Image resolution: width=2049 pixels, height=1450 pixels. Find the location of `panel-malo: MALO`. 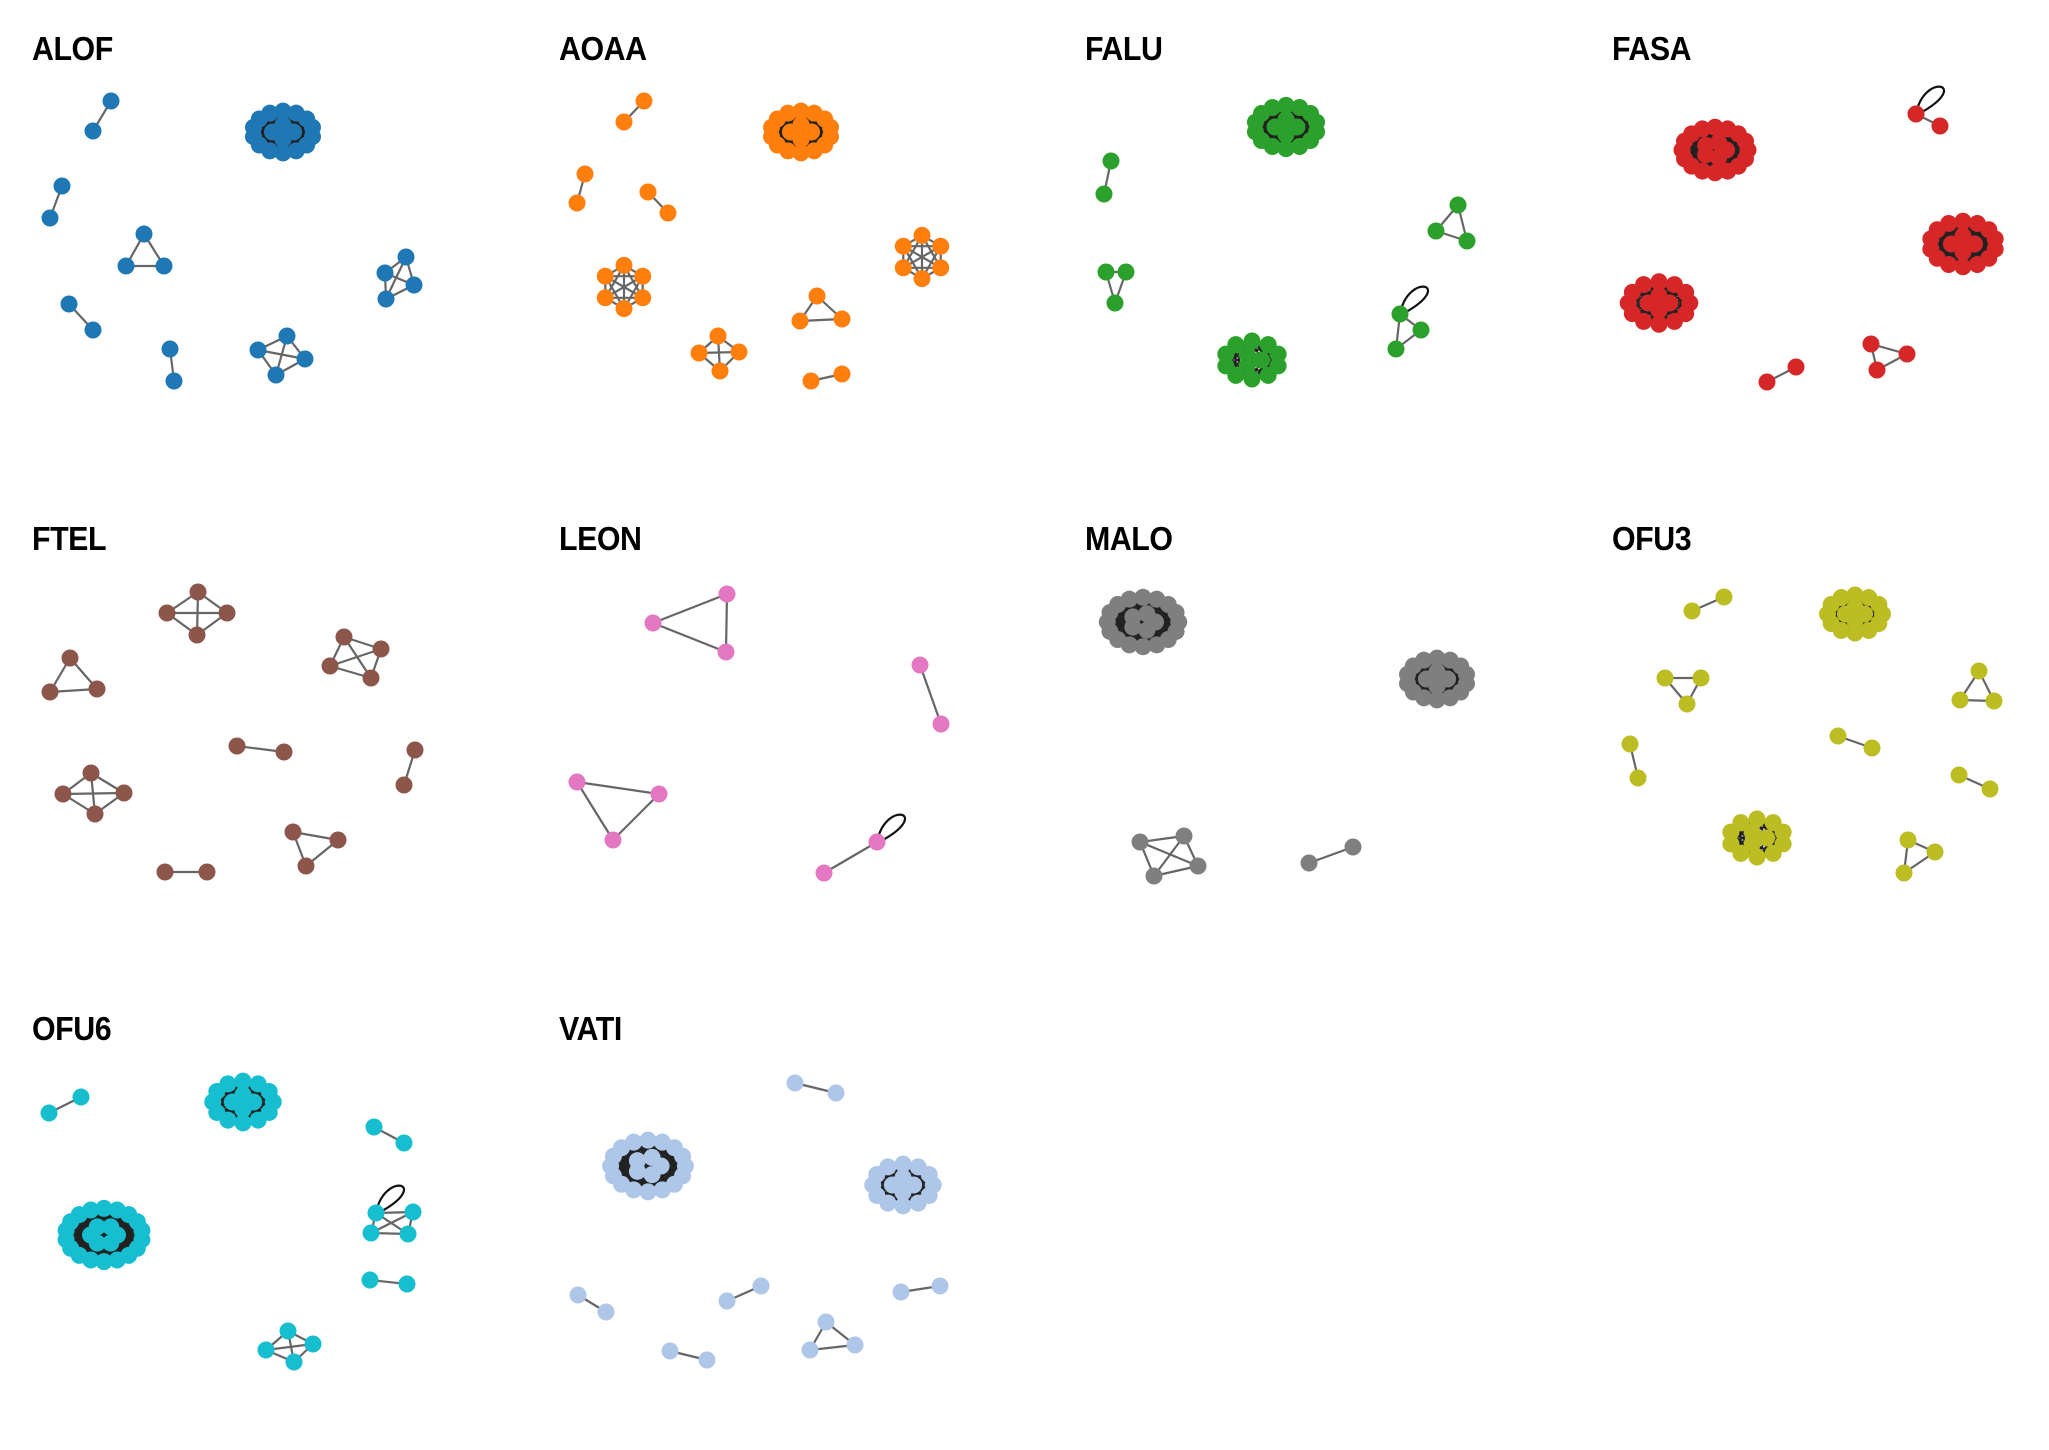

panel-malo: MALO is located at coordinates (1313, 725).